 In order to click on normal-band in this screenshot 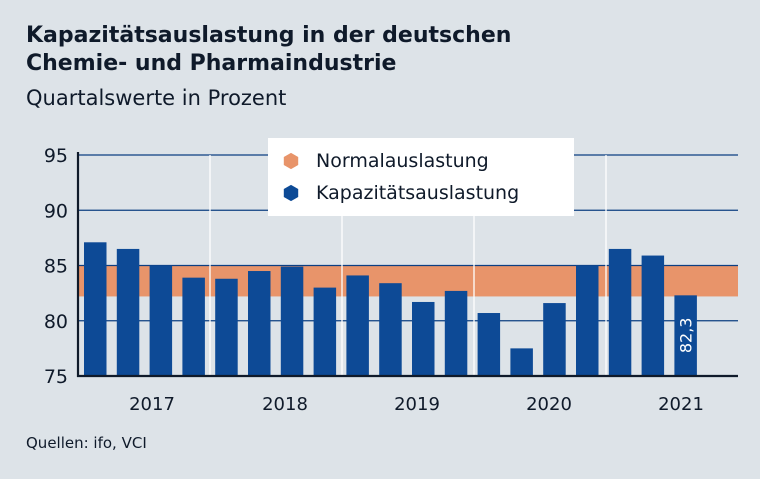, I will do `click(408, 281)`.